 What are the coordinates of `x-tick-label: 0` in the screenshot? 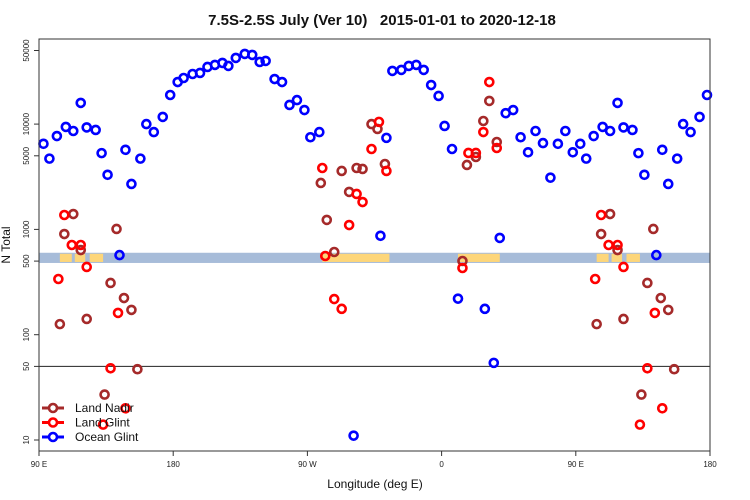 It's located at (441, 464).